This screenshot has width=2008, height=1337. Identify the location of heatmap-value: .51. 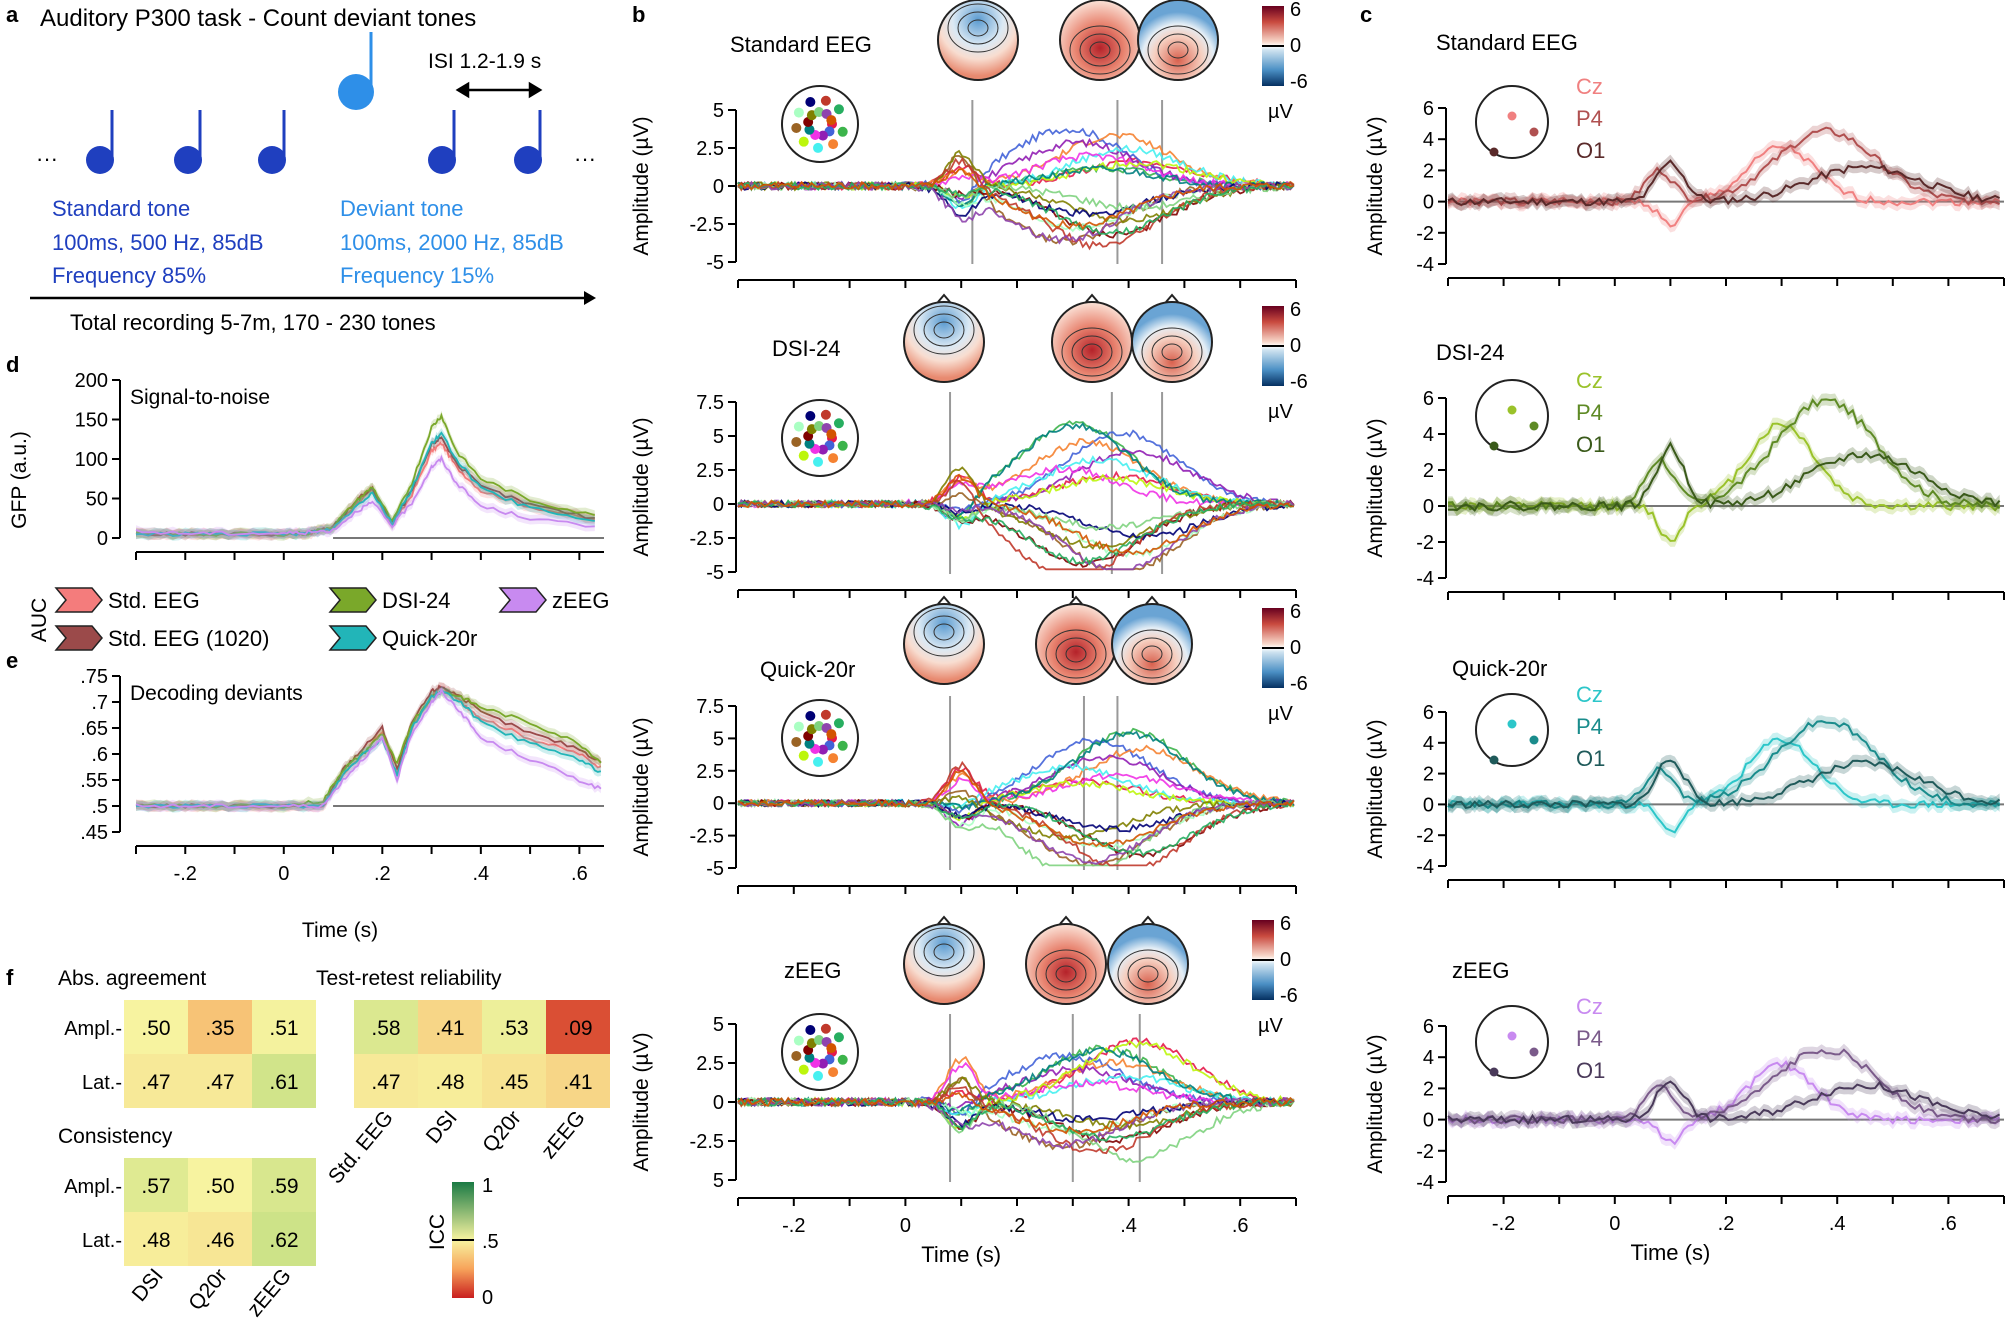
(283, 1028).